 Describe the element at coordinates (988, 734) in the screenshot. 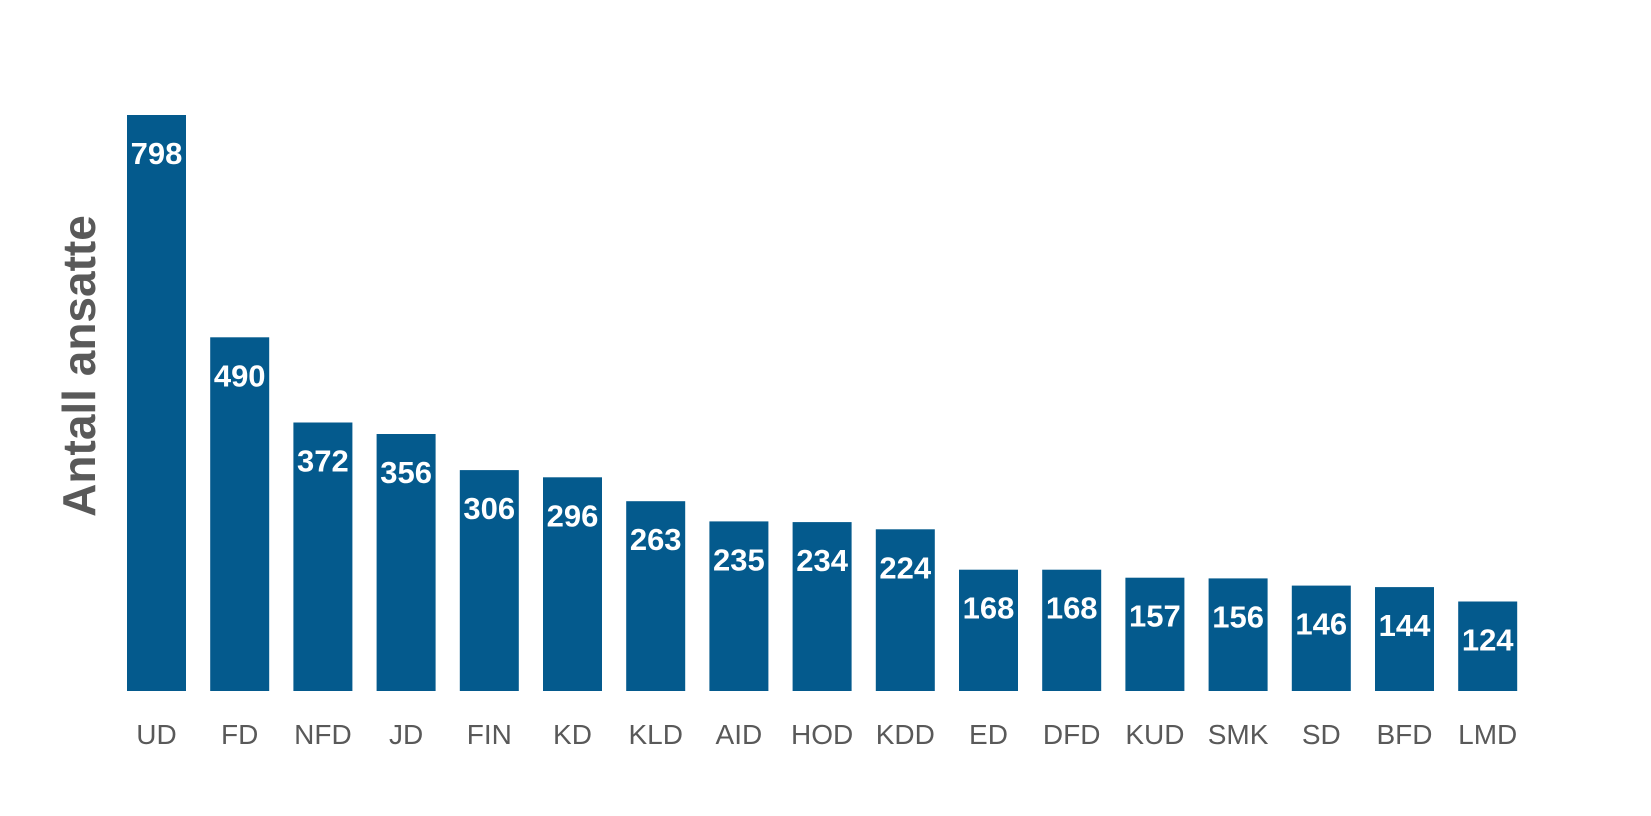

I see `x-tick-label-ed: ED` at that location.